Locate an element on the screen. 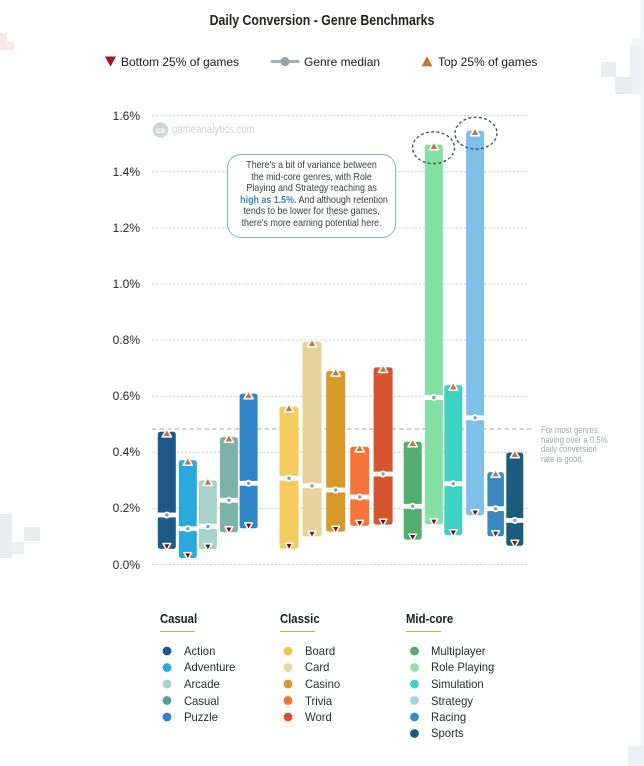 This screenshot has width=644, height=766. svg-text: ca is located at coordinates (160, 130).